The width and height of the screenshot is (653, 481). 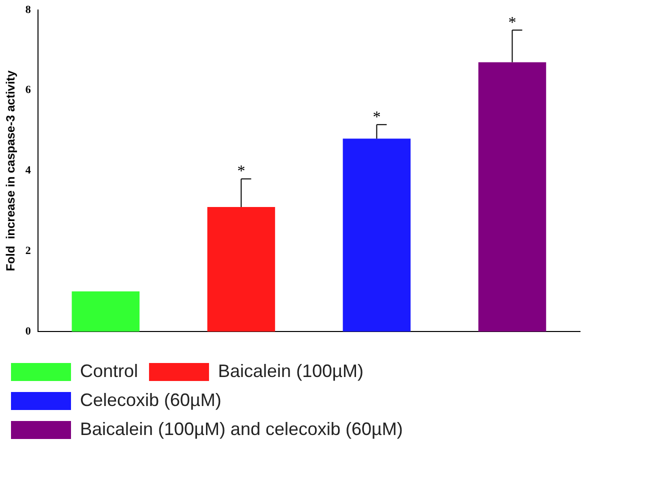 What do you see at coordinates (28, 251) in the screenshot?
I see `y-tick-label: 2` at bounding box center [28, 251].